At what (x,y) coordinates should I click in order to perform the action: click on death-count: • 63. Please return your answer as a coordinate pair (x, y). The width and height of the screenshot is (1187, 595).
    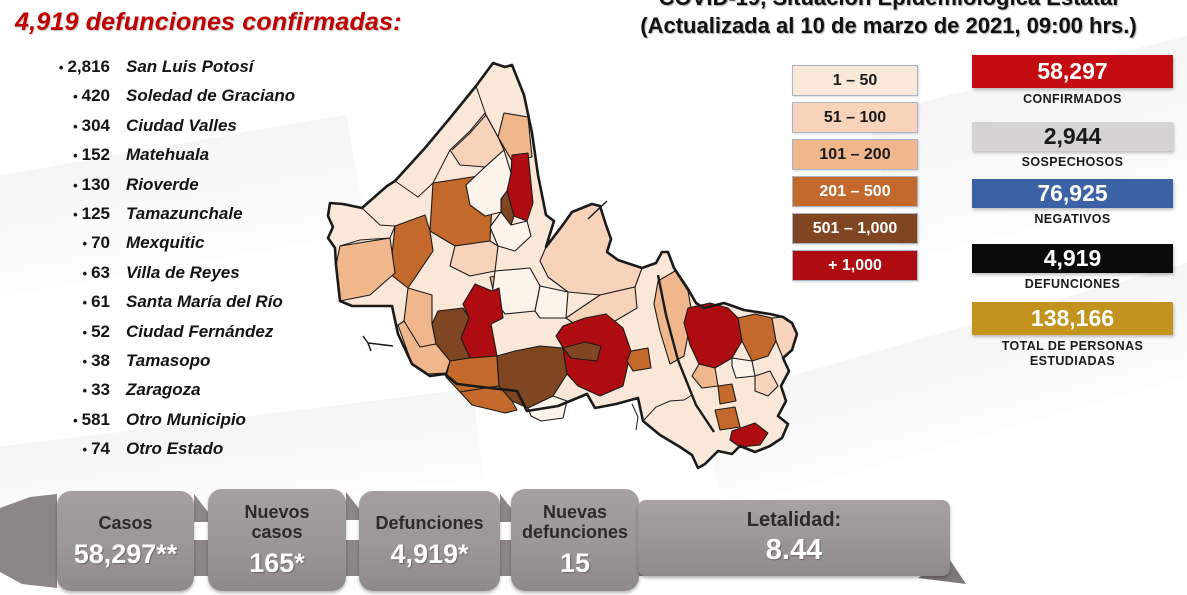
    Looking at the image, I should click on (96, 272).